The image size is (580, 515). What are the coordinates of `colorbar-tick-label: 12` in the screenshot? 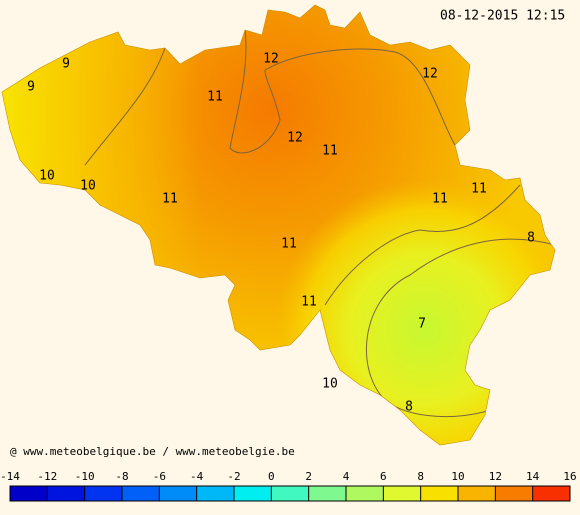 It's located at (495, 476).